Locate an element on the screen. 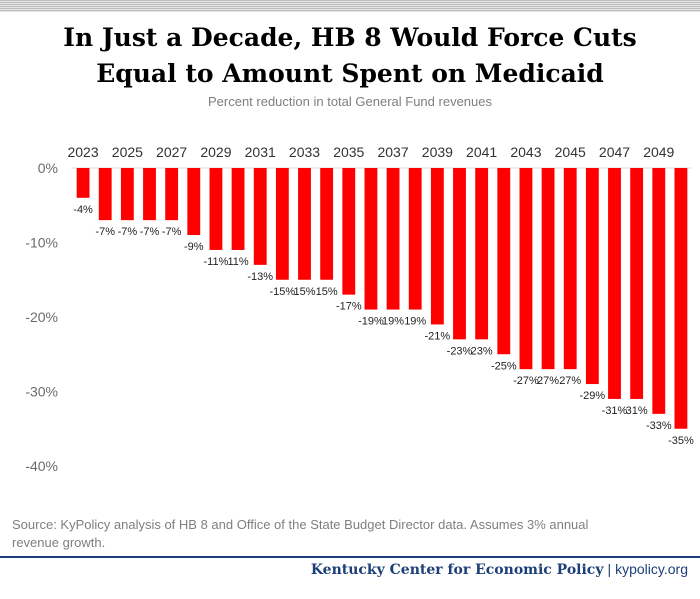  x-tick-label: 2047 is located at coordinates (614, 152).